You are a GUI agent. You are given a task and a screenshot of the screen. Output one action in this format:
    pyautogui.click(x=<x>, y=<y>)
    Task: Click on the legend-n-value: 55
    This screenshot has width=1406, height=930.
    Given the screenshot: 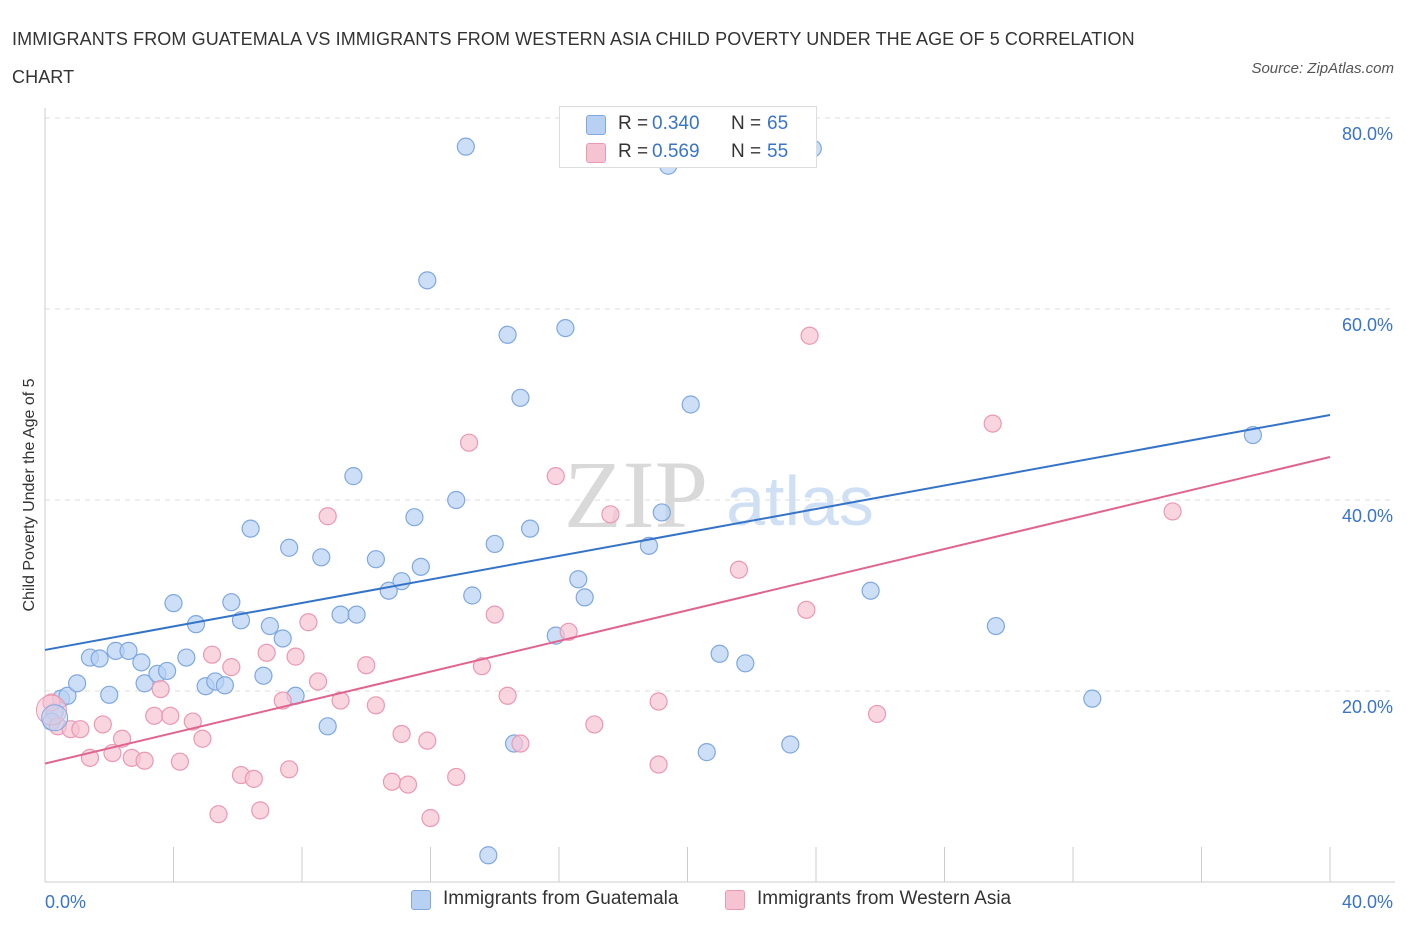 What is the action you would take?
    pyautogui.click(x=778, y=151)
    